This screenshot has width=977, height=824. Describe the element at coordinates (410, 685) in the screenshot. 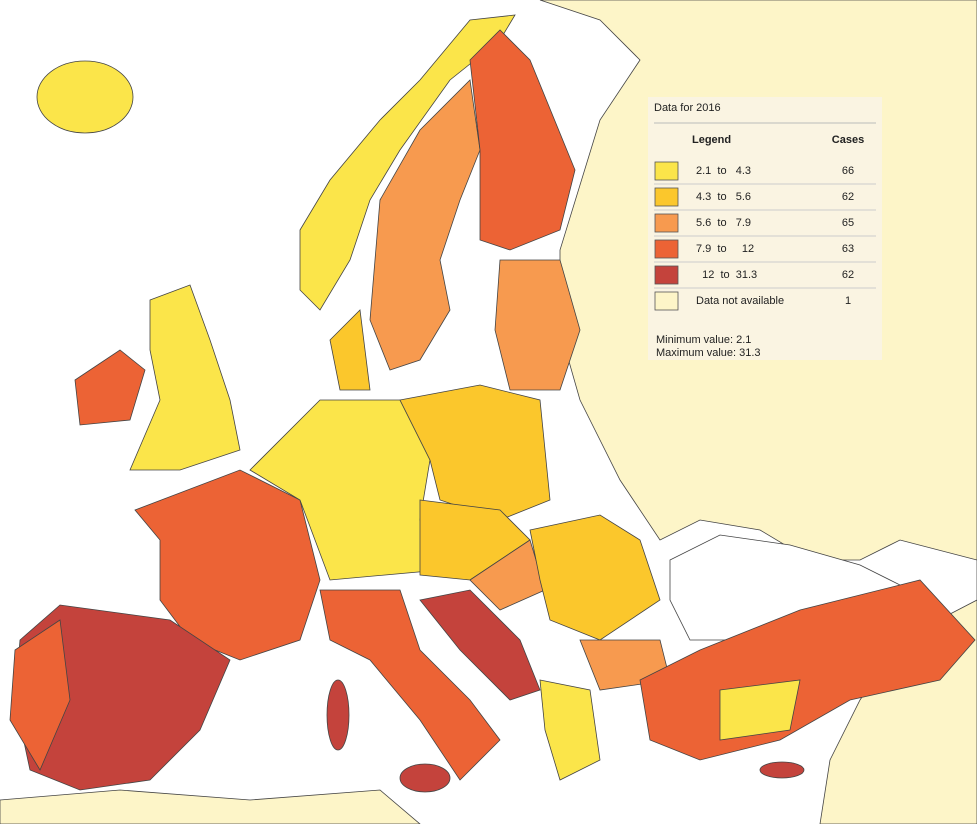

I see `italy` at that location.